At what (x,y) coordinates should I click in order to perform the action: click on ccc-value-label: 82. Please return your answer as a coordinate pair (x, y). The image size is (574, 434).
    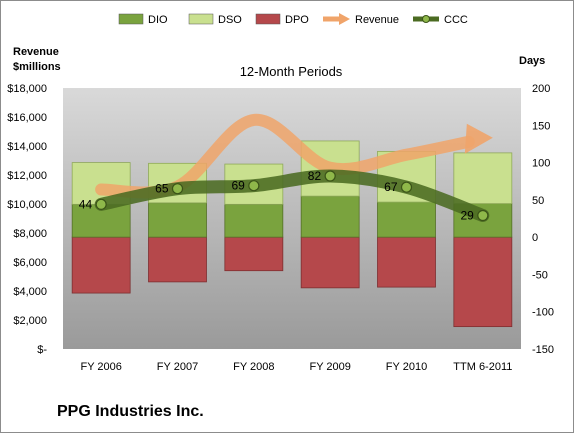
    Looking at the image, I should click on (315, 176).